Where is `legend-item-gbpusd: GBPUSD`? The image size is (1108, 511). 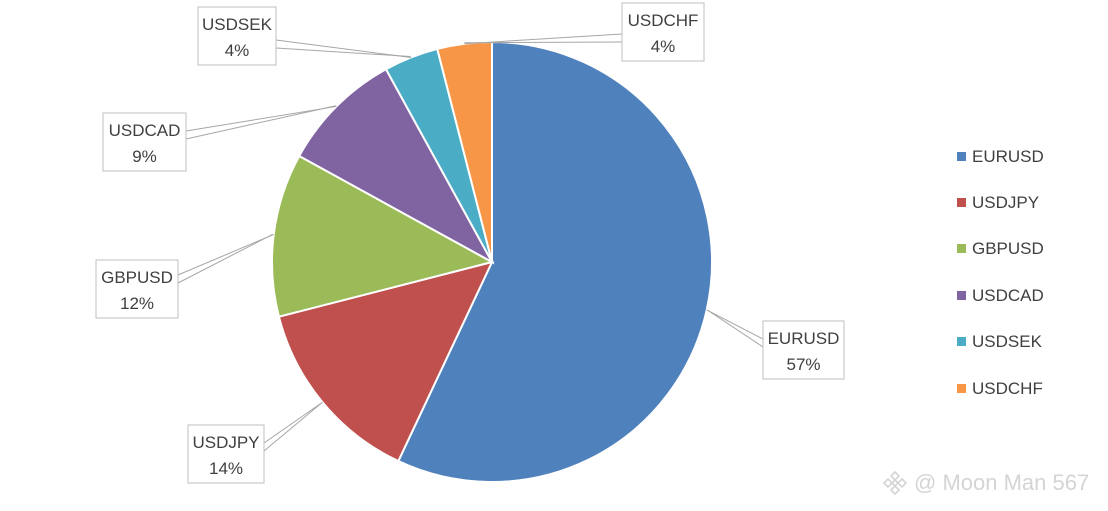
legend-item-gbpusd: GBPUSD is located at coordinates (1000, 249).